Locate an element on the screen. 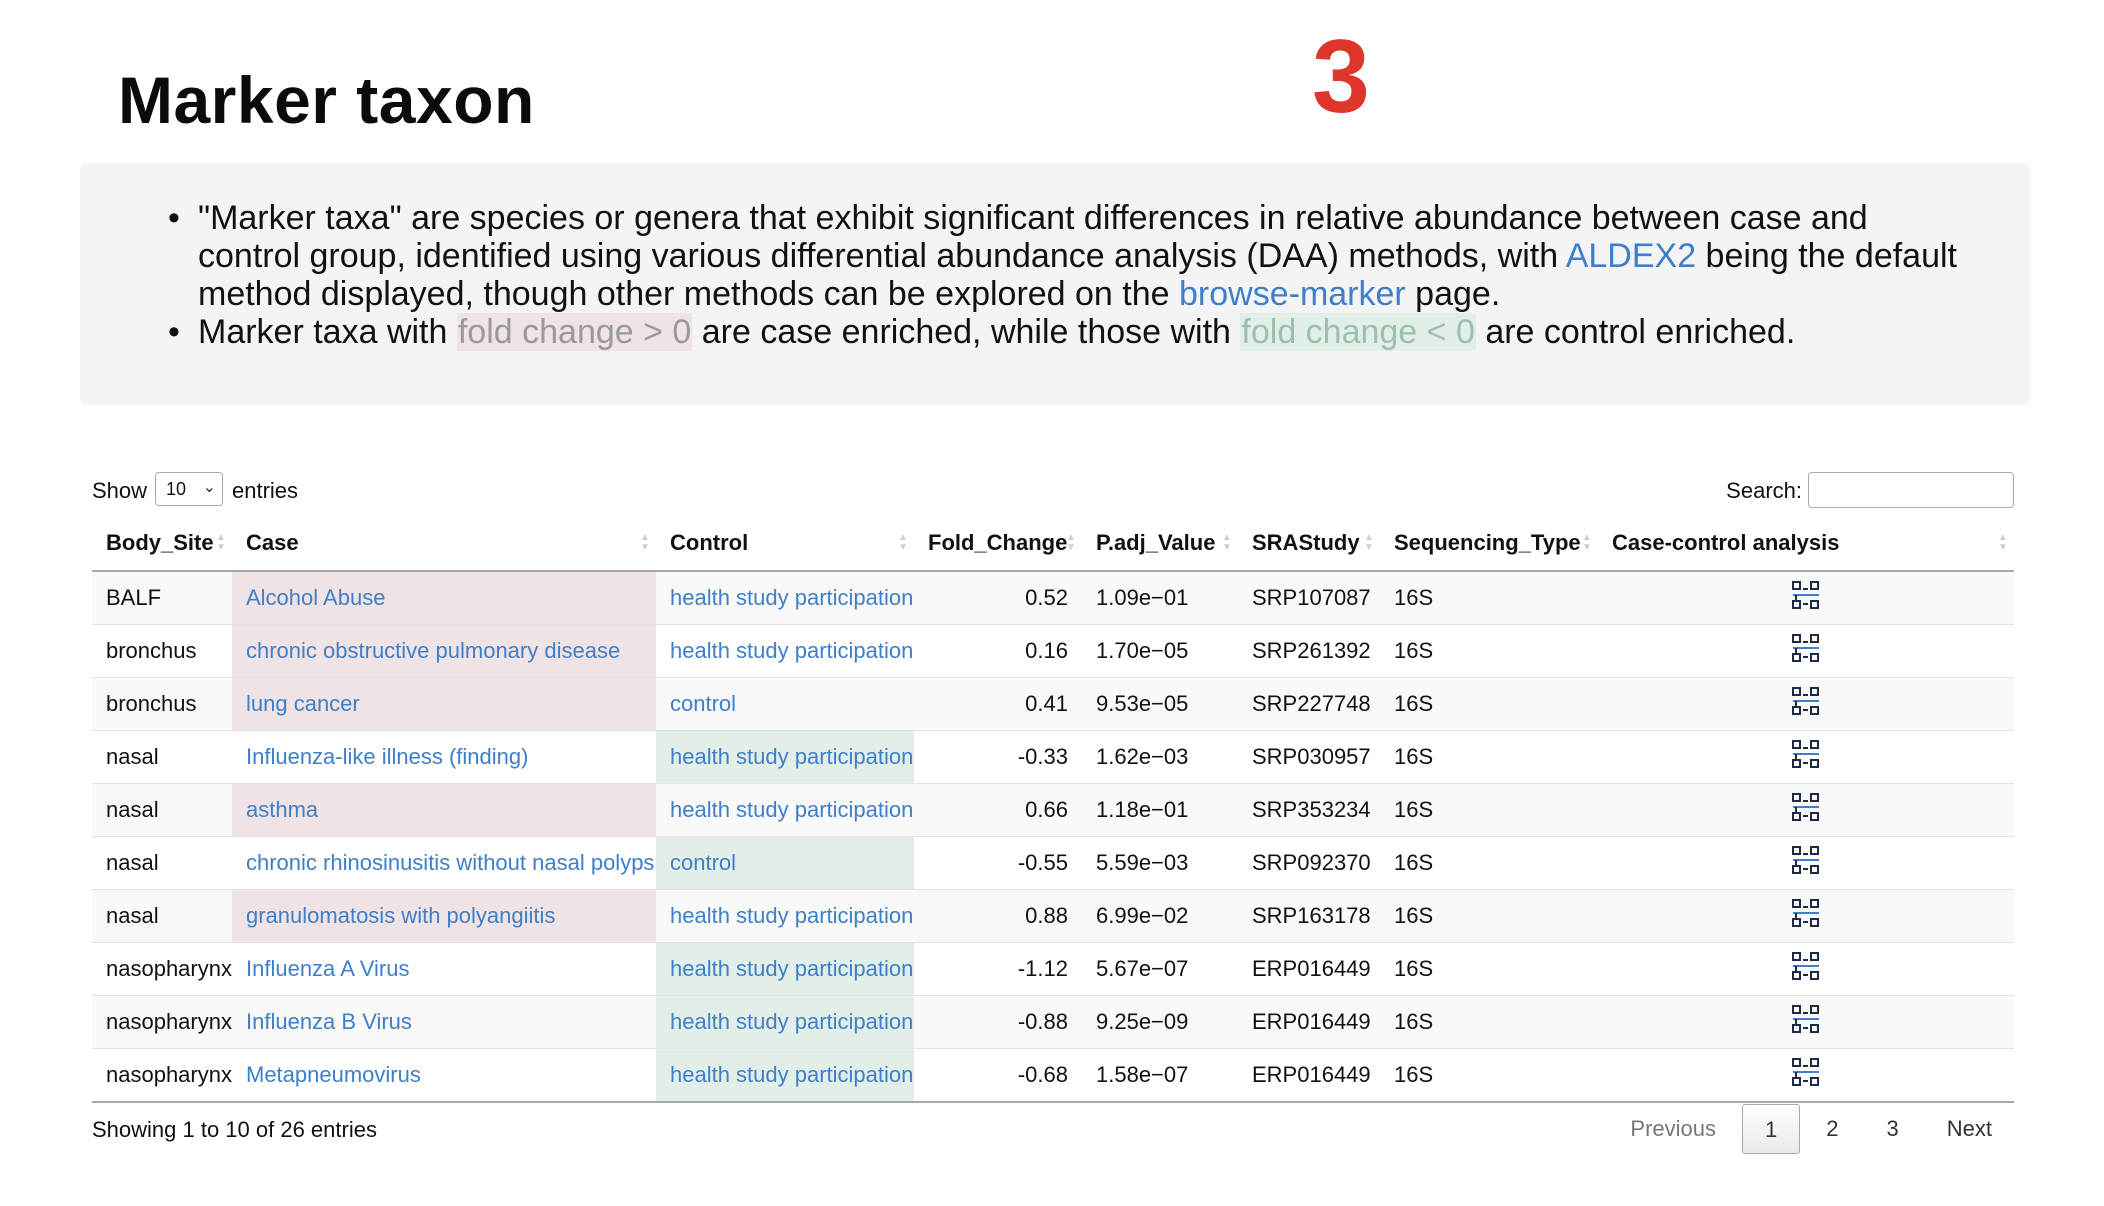 Image resolution: width=2104 pixels, height=1206 pixels. previous-button: Previous is located at coordinates (1673, 1128).